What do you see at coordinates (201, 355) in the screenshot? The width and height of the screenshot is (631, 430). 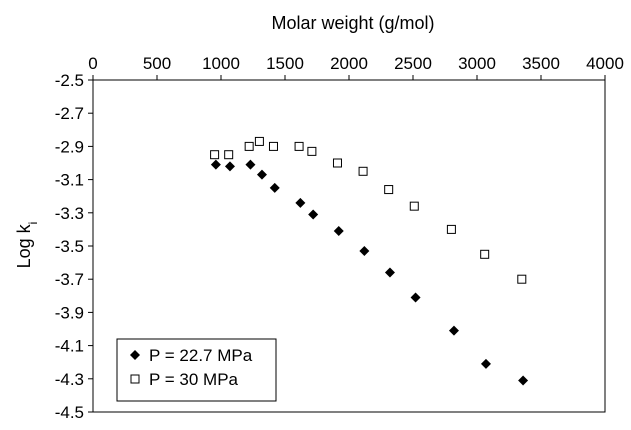 I see `legend-label-series-1: P = 22.7 MPa` at bounding box center [201, 355].